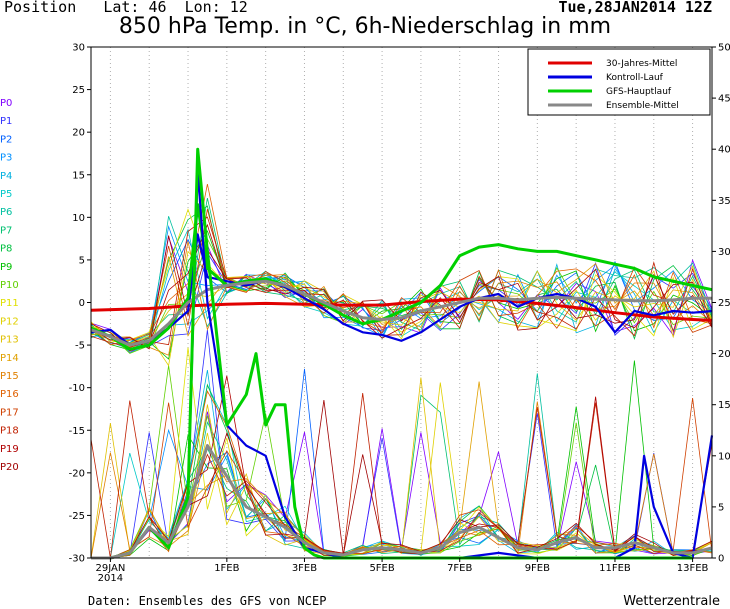 This screenshot has width=730, height=609. I want to click on member-label: P12, so click(9, 321).